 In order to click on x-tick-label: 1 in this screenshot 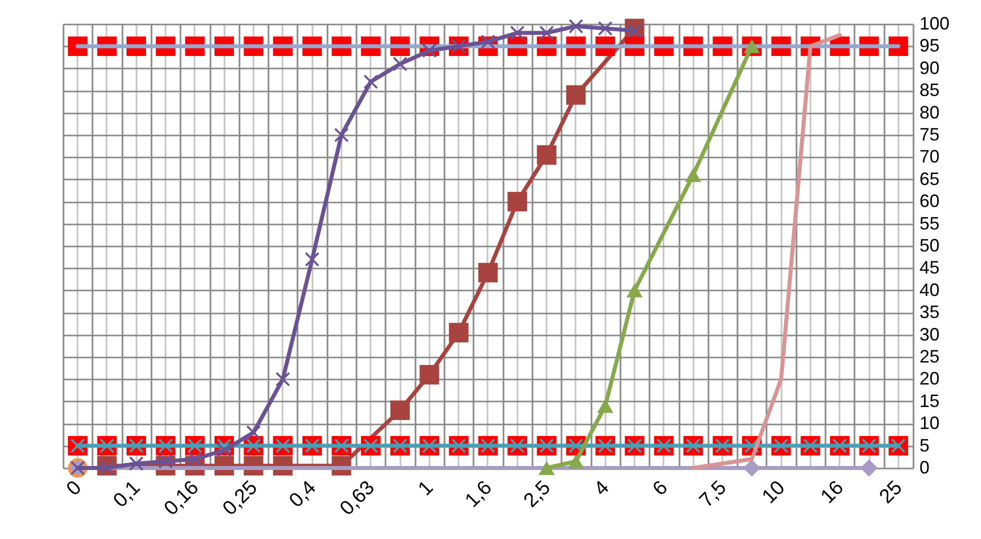, I will do `click(426, 488)`.